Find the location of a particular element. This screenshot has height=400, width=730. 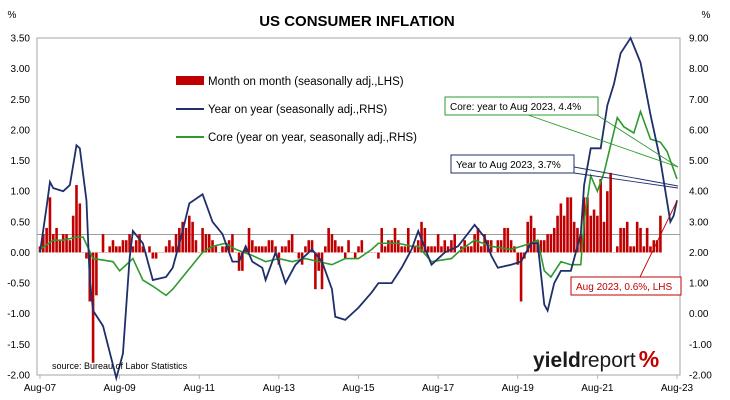

yieldreport-logo: yieldreport% is located at coordinates (596, 359).